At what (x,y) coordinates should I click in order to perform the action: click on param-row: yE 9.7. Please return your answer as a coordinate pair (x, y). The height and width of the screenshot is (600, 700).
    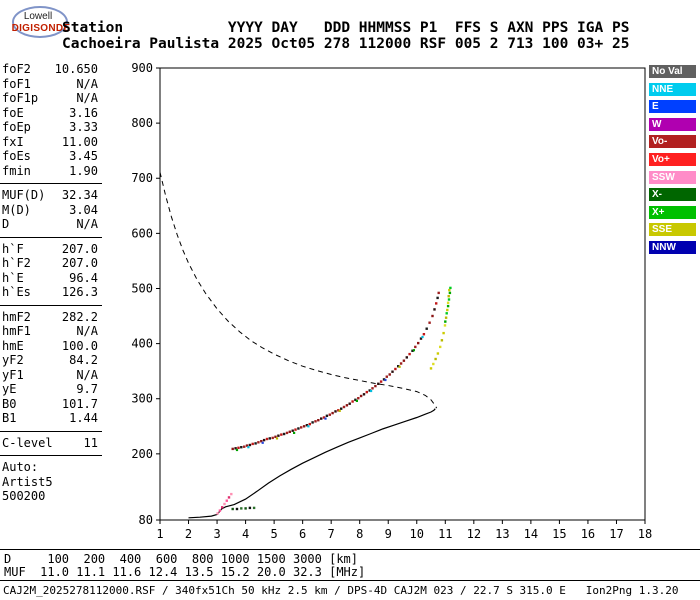
    Looking at the image, I should click on (51, 389).